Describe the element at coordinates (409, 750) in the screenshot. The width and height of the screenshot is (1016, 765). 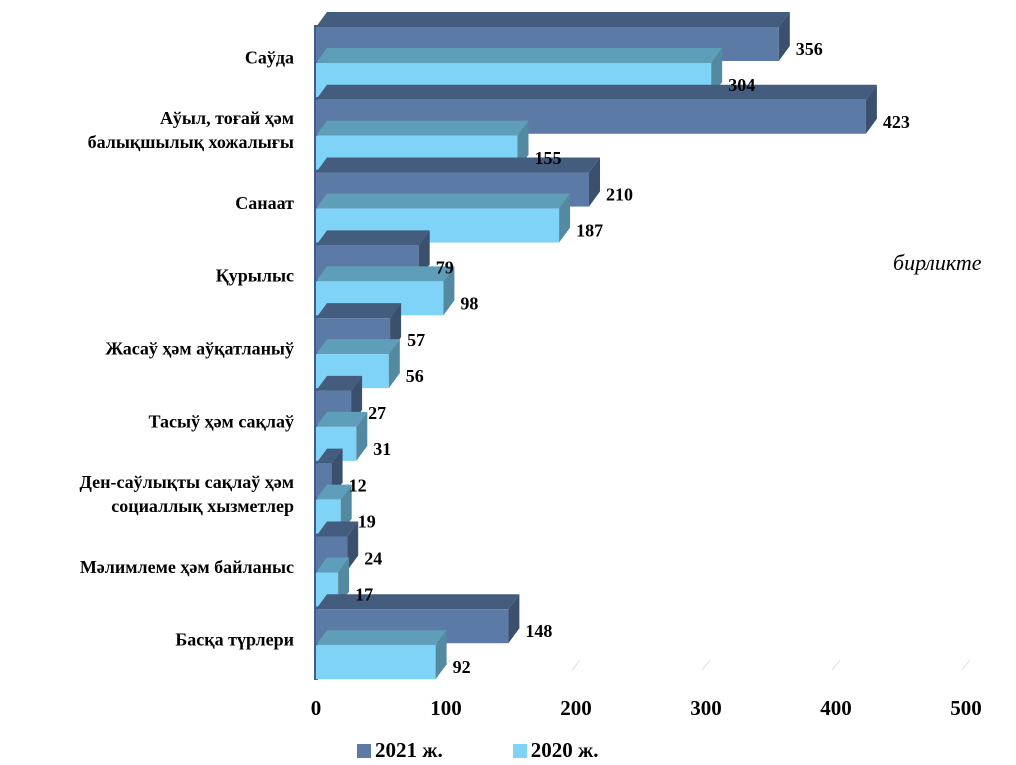
I see `legend-label-2021: 2021 ж.` at that location.